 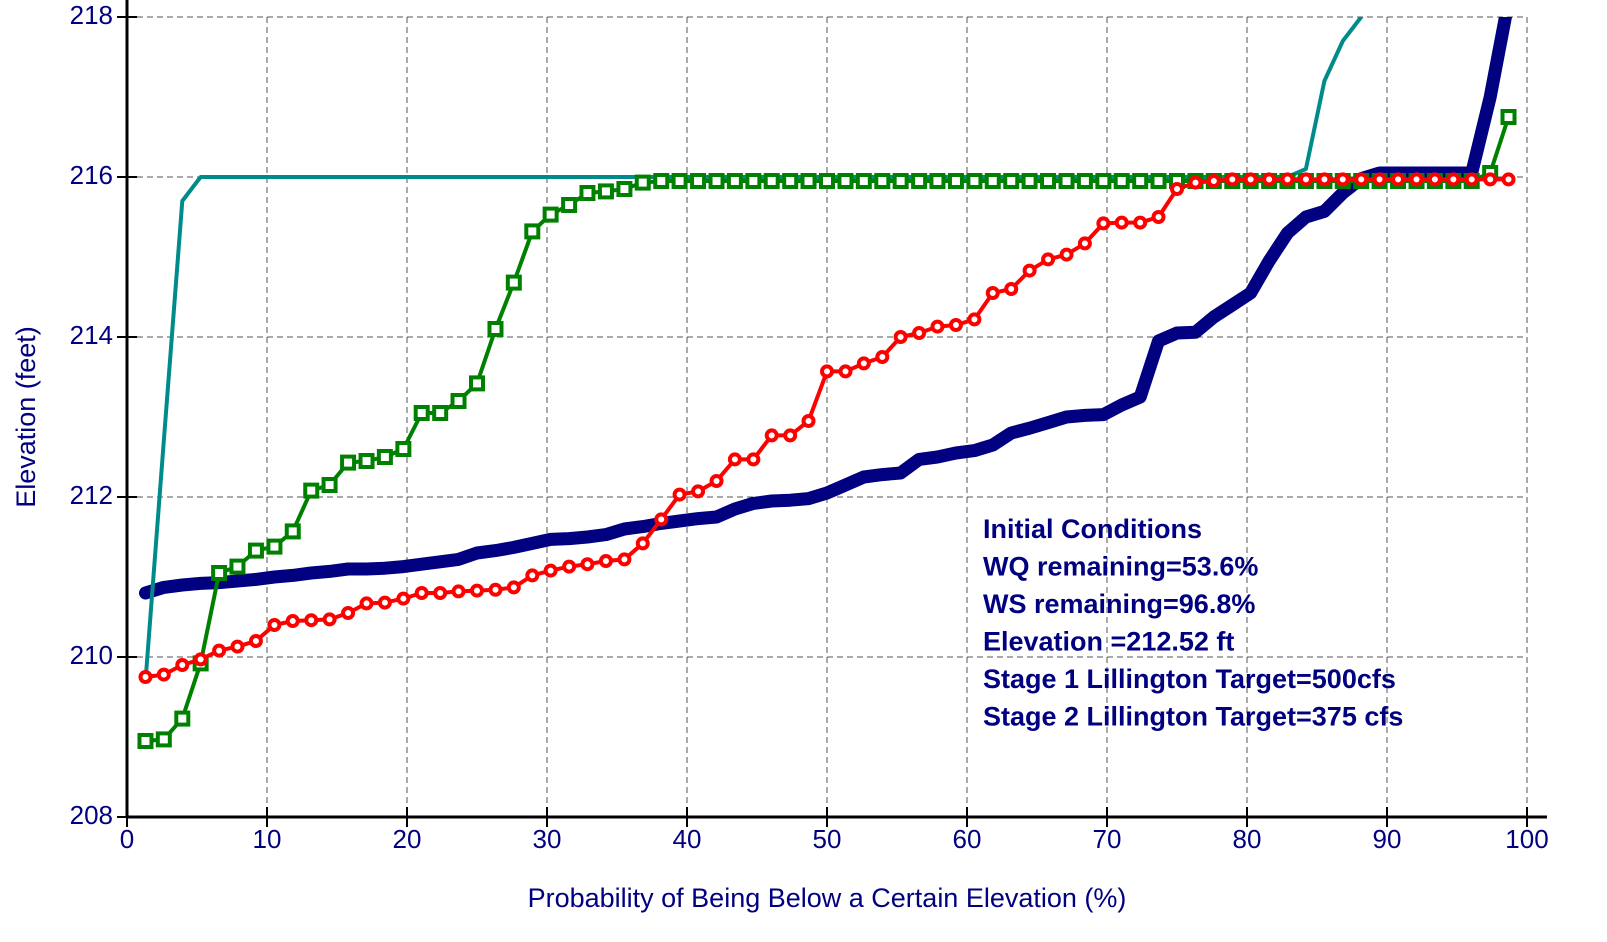 I want to click on y-axis-title: Elevation (feet), so click(x=26, y=417).